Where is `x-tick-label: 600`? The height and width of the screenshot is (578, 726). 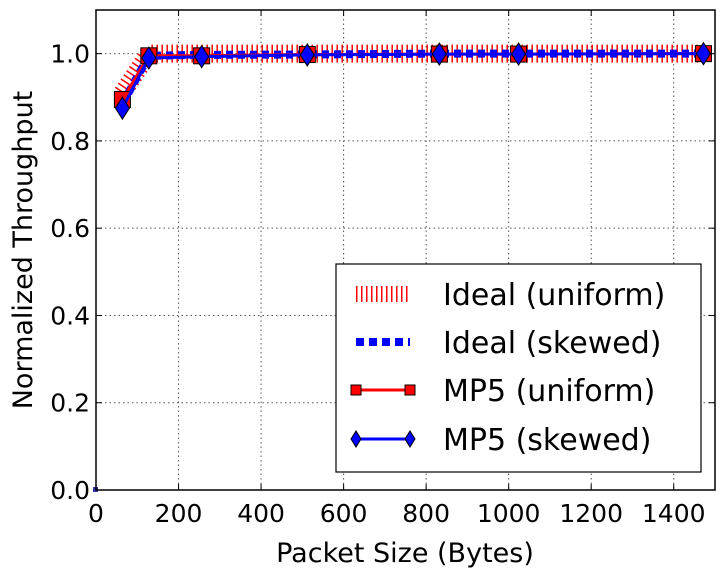 x-tick-label: 600 is located at coordinates (344, 513).